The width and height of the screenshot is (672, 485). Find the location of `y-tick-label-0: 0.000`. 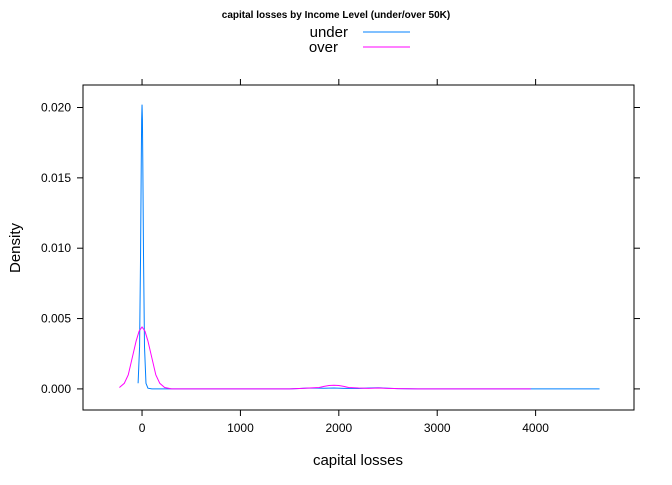

y-tick-label-0: 0.000 is located at coordinates (56, 389).